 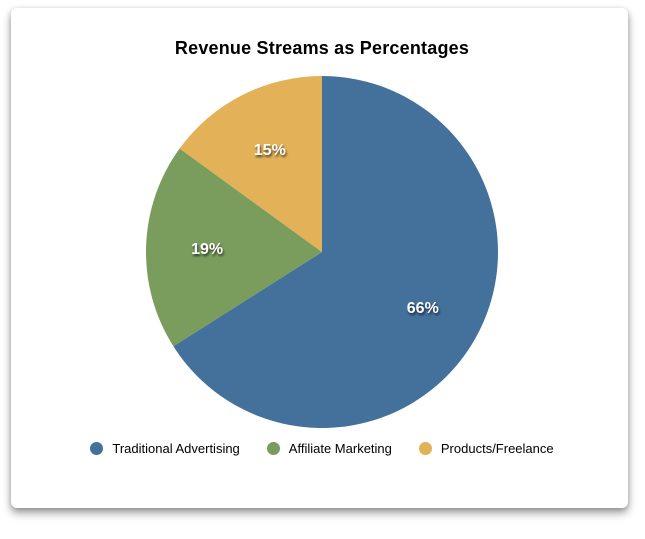 What do you see at coordinates (270, 150) in the screenshot?
I see `slice-label: 15%` at bounding box center [270, 150].